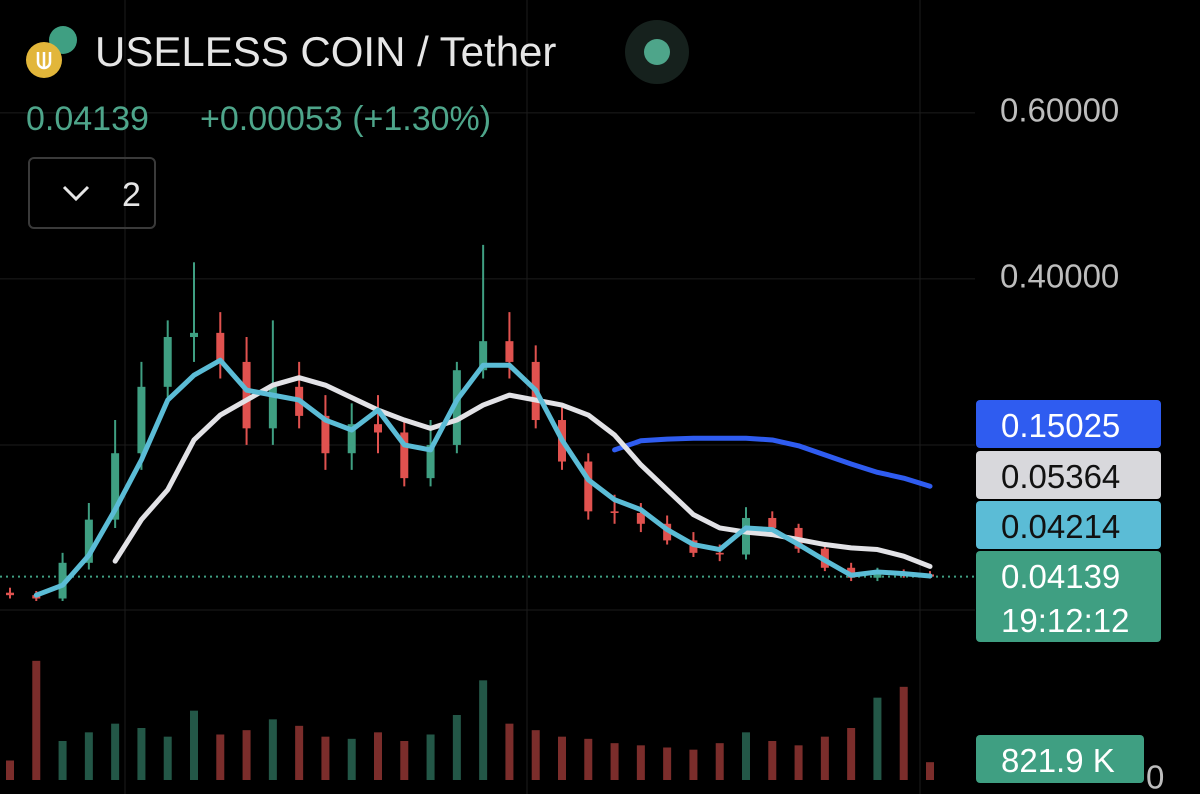 The image size is (1200, 794). What do you see at coordinates (76, 193) in the screenshot?
I see `chevron` at bounding box center [76, 193].